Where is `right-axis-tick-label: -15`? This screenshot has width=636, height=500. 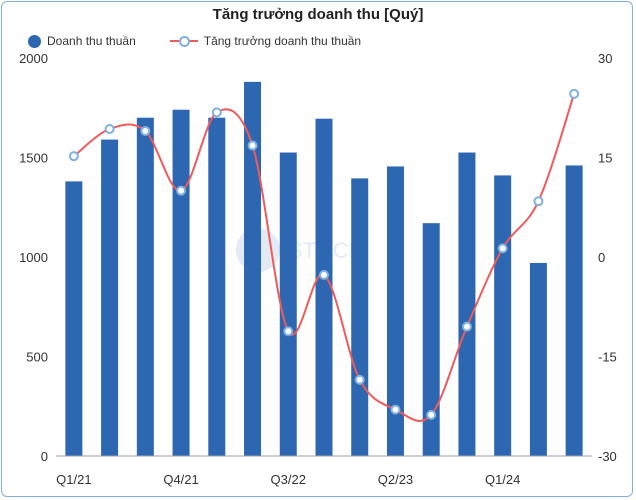 right-axis-tick-label: -15 is located at coordinates (607, 357).